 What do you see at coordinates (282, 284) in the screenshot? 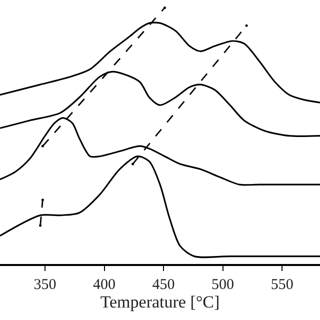
I see `x-tick-label: 550` at bounding box center [282, 284].